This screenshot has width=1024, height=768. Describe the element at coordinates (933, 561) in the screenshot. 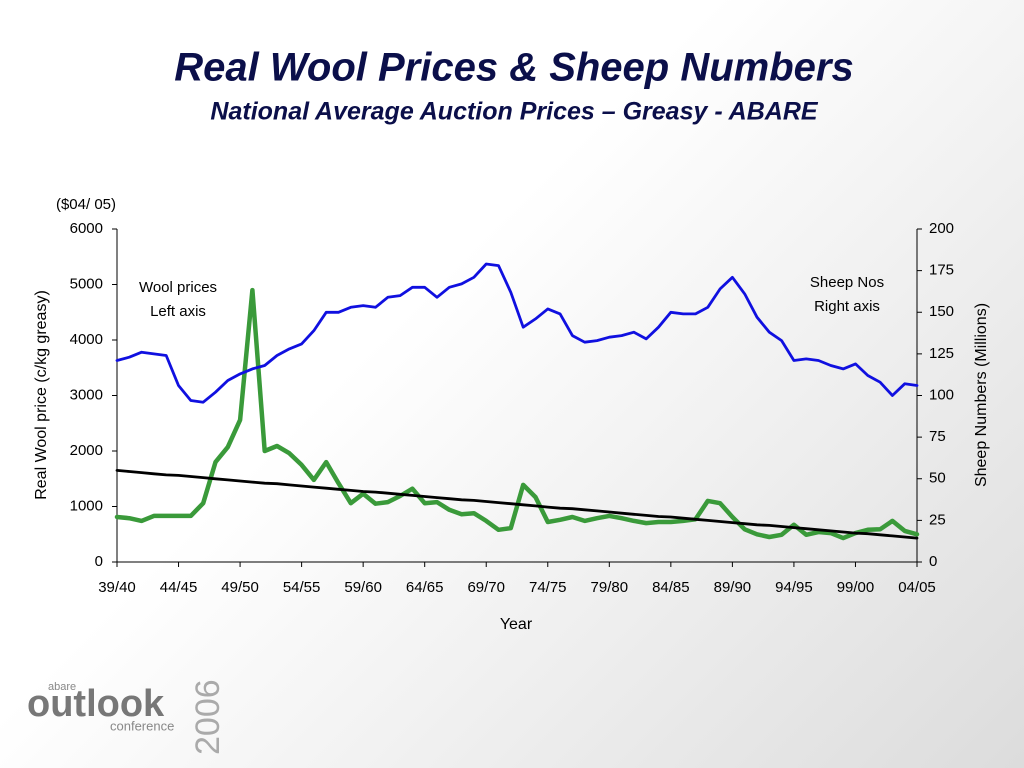

I see `y2-tick-label: 0` at that location.